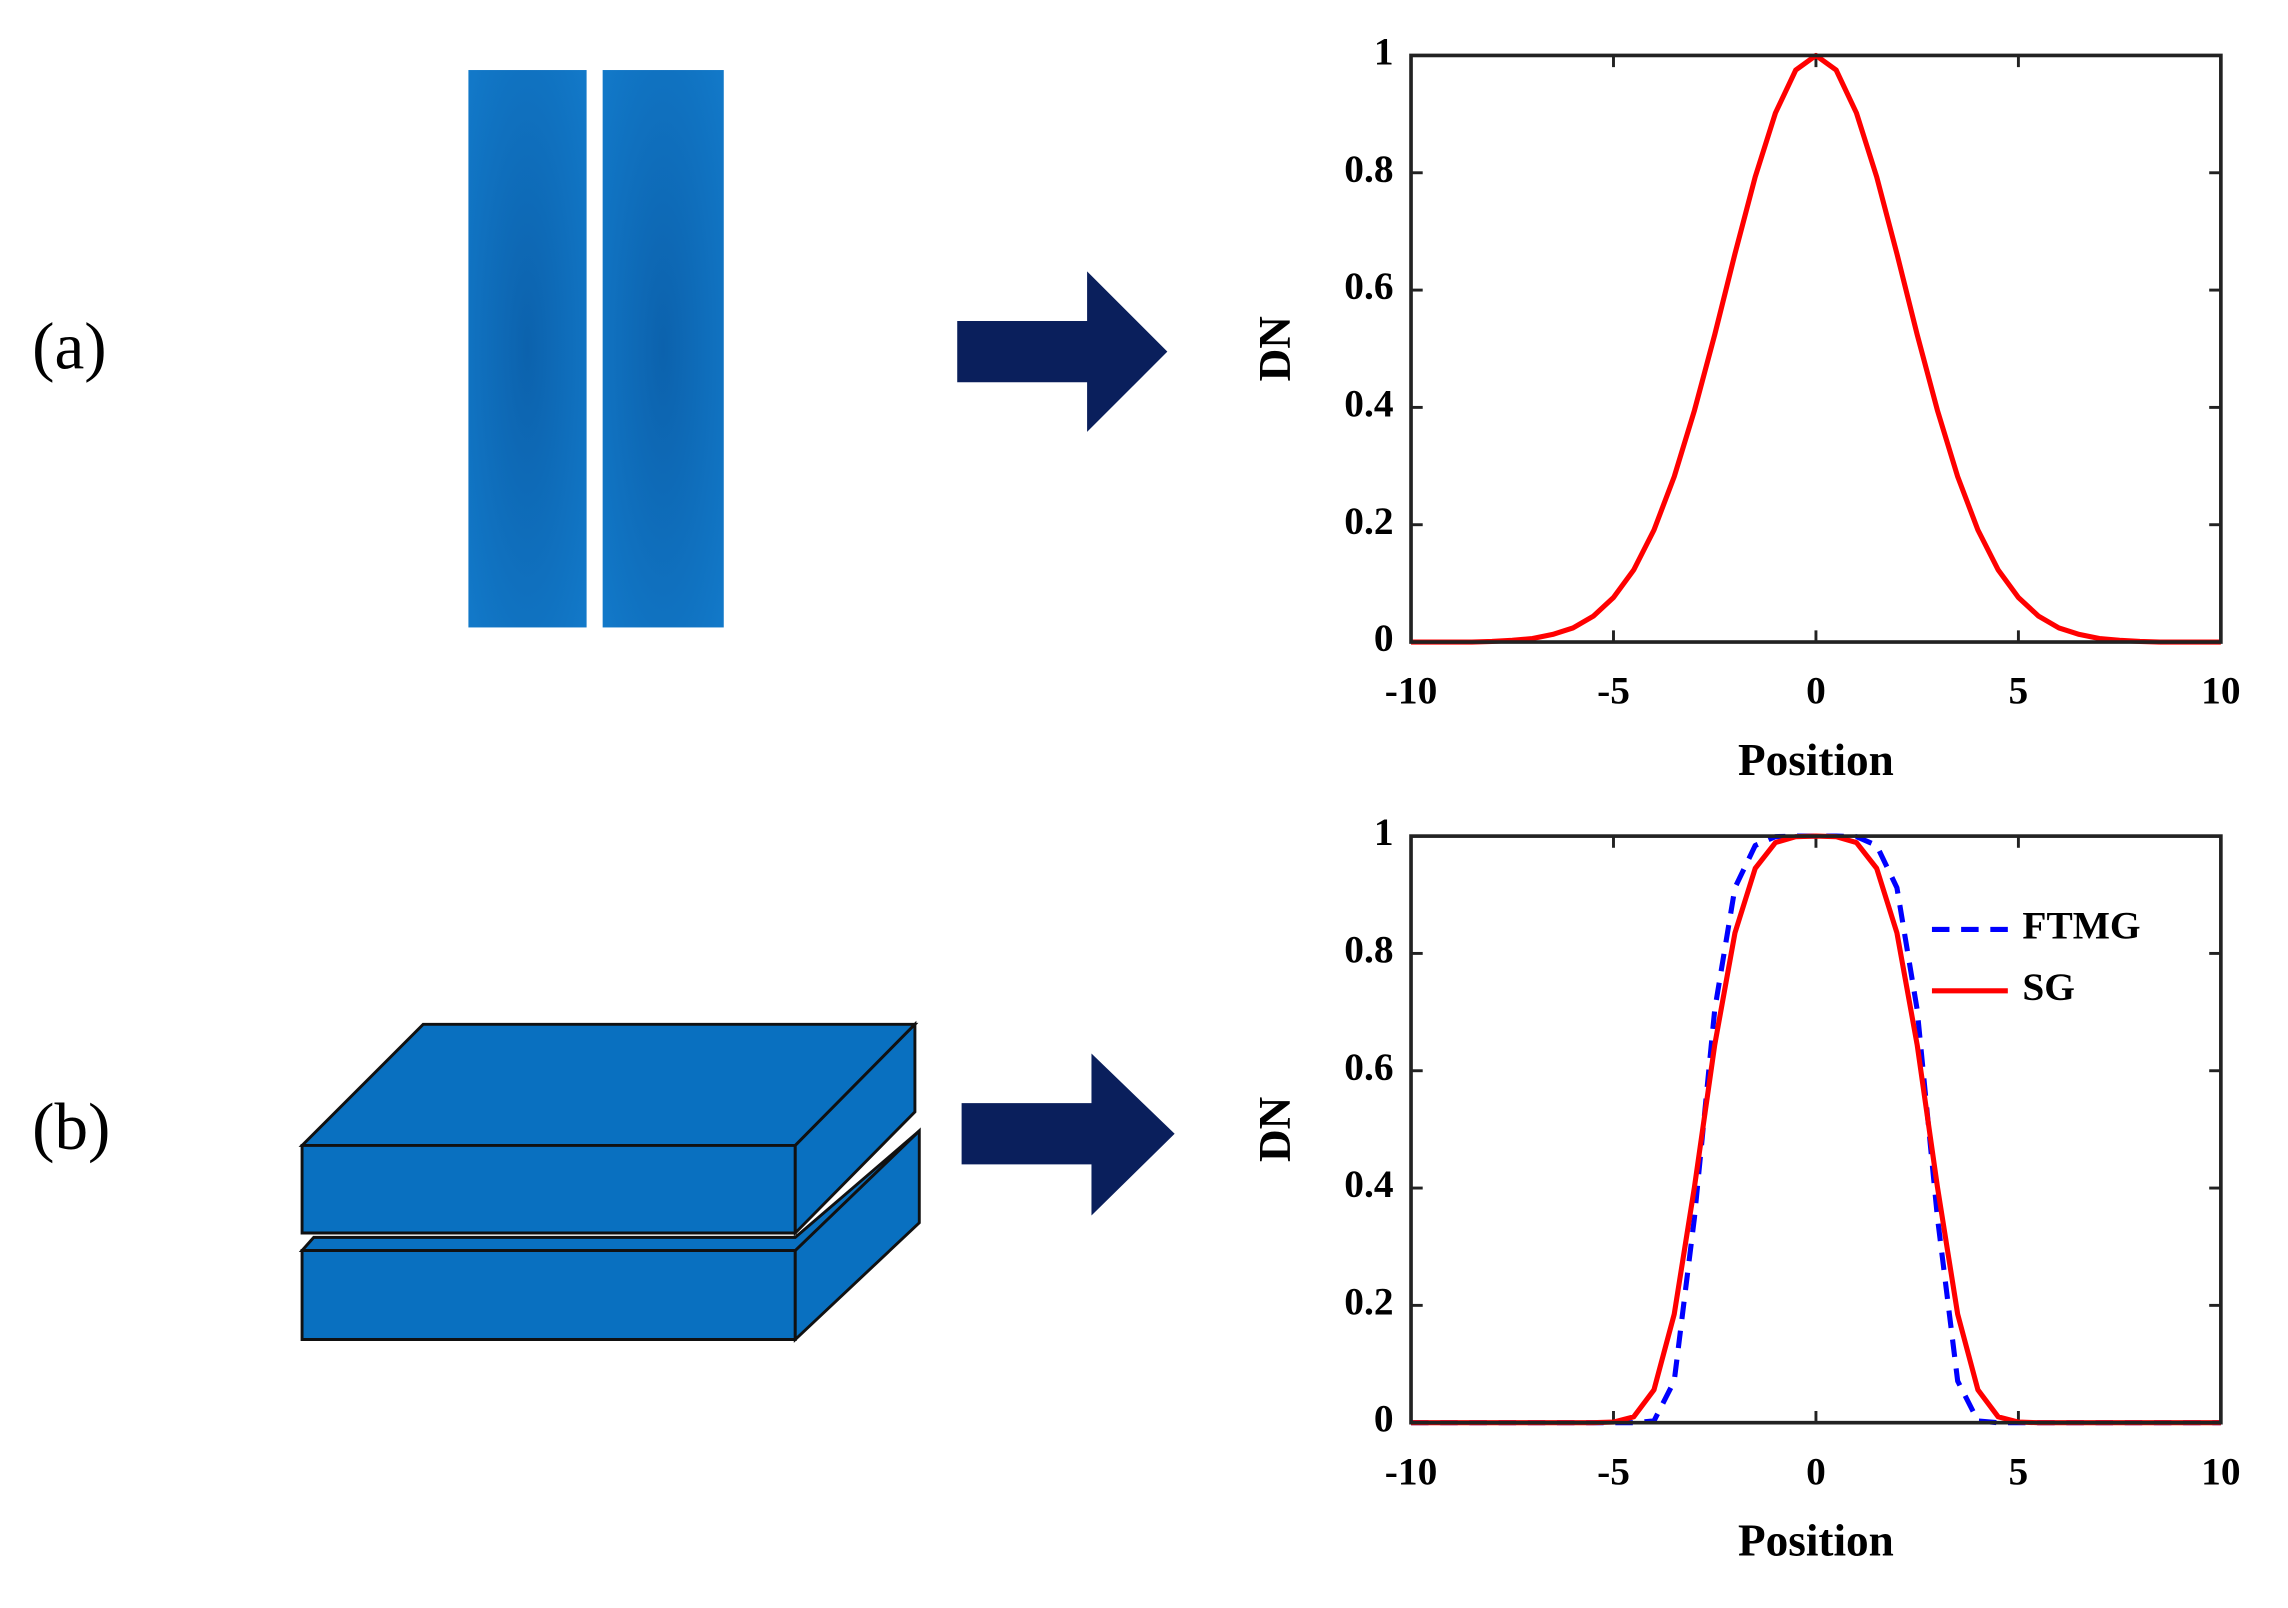 This screenshot has height=1608, width=2288. Describe the element at coordinates (71, 1126) in the screenshot. I see `panel-label: (b)` at that location.